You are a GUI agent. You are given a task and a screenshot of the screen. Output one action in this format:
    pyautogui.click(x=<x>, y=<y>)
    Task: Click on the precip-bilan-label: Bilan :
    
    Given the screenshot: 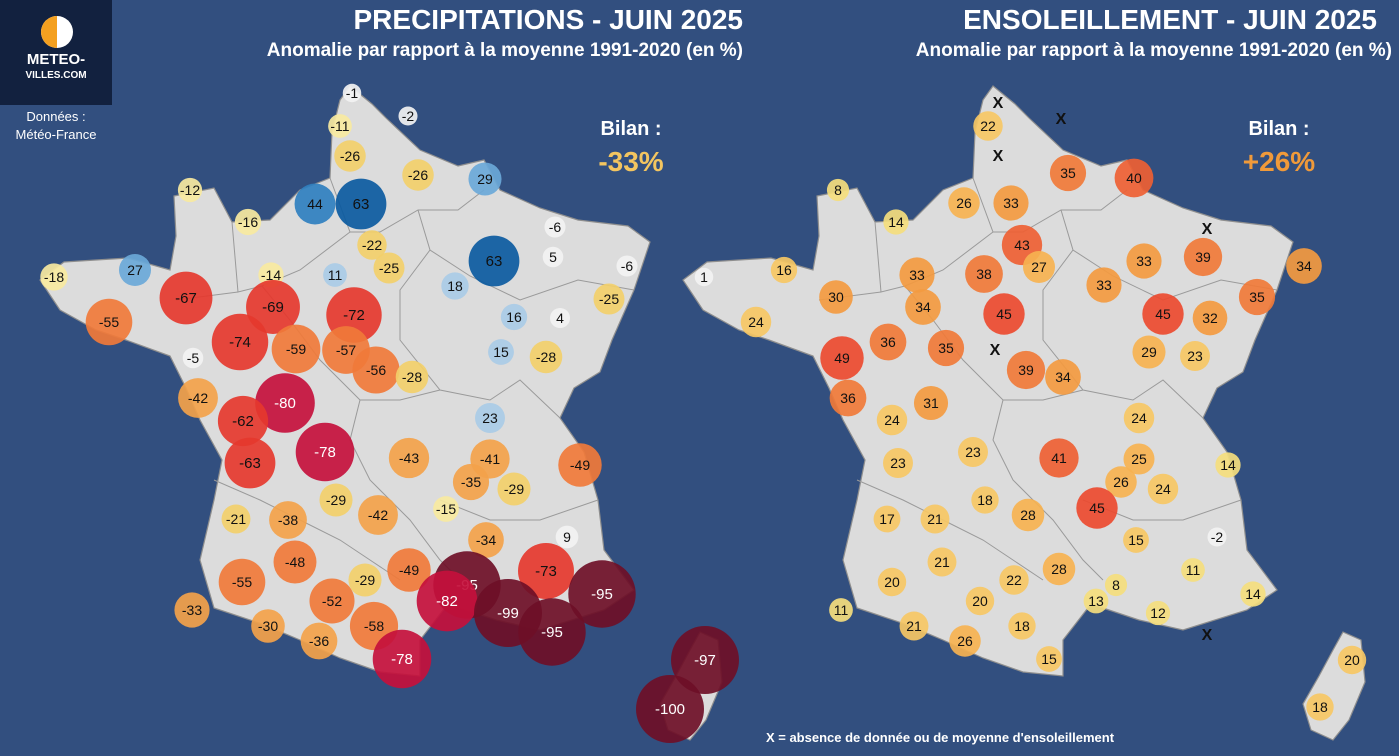 What is the action you would take?
    pyautogui.click(x=631, y=129)
    